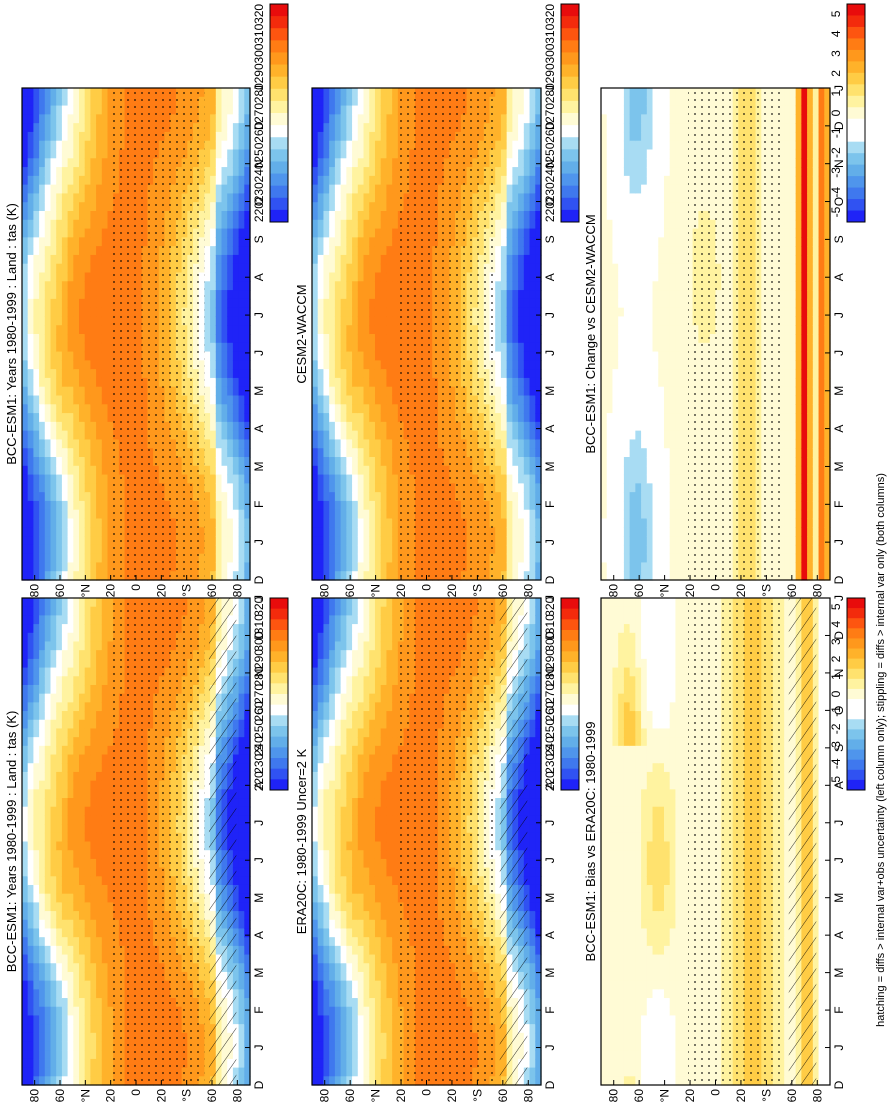 The width and height of the screenshot is (891, 1102). What do you see at coordinates (259, 163) in the screenshot?
I see `month-tick-label: N` at bounding box center [259, 163].